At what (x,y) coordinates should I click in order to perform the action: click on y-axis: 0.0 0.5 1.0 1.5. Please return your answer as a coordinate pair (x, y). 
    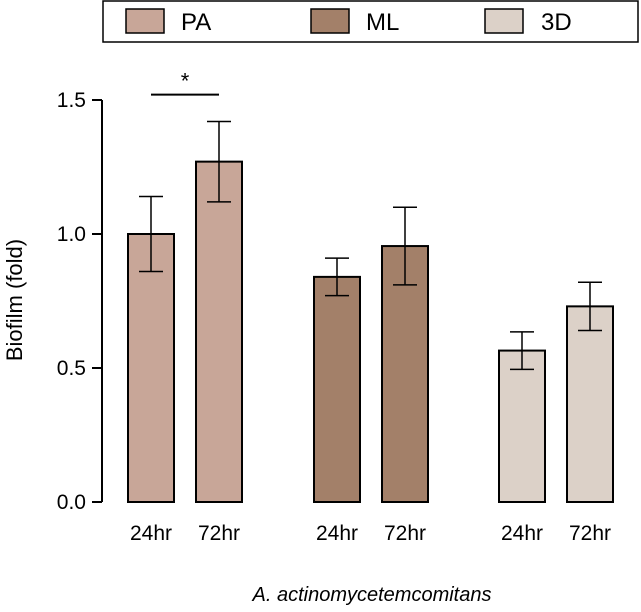
    Looking at the image, I should click on (80, 301).